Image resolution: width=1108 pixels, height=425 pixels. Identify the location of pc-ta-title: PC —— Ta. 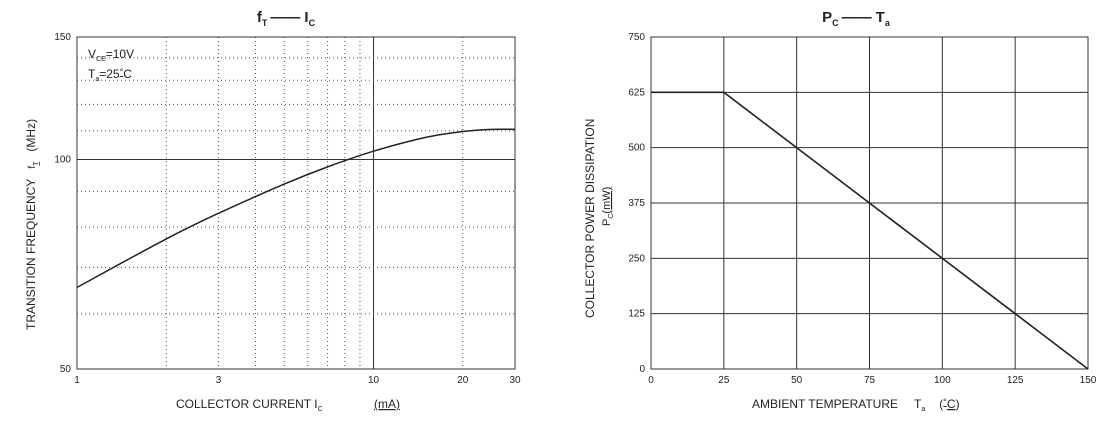
(856, 18).